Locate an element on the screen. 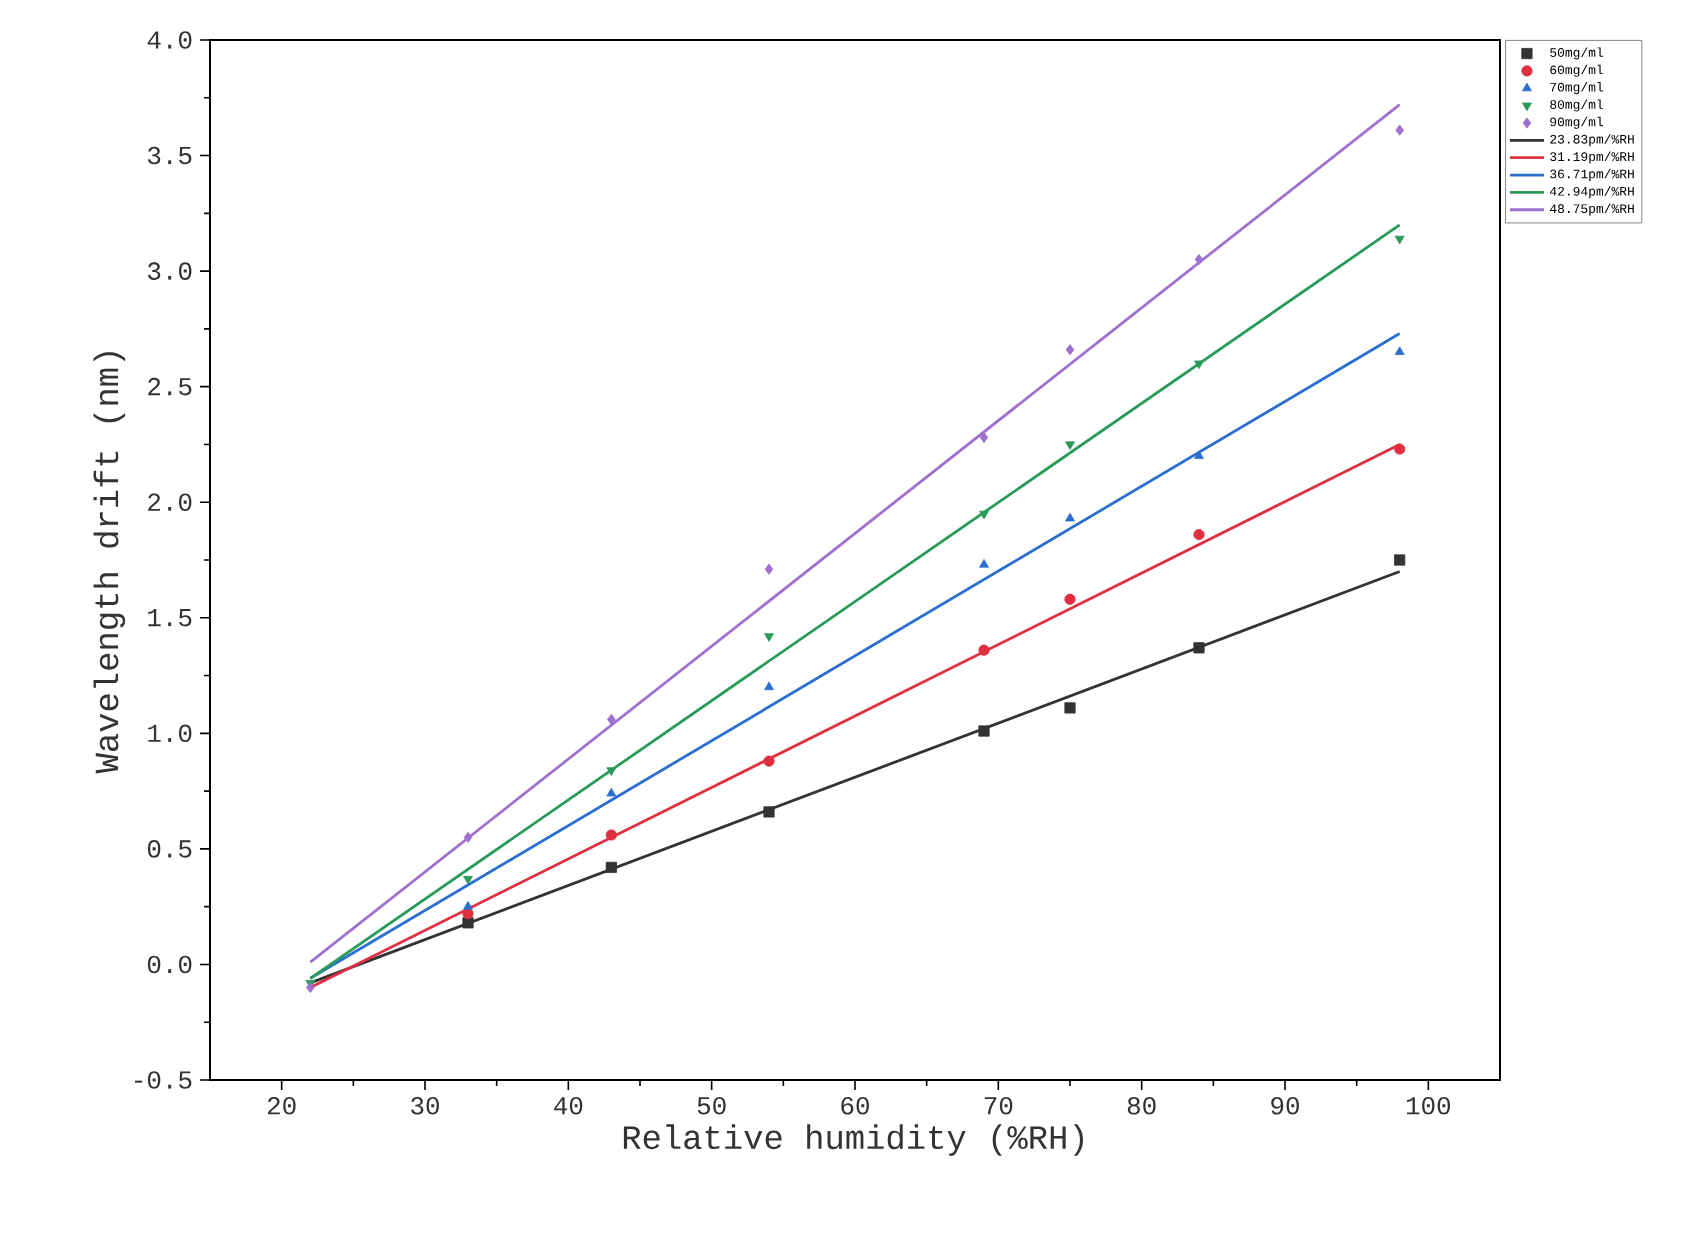  y-tick-label: -0.5 is located at coordinates (163, 1080).